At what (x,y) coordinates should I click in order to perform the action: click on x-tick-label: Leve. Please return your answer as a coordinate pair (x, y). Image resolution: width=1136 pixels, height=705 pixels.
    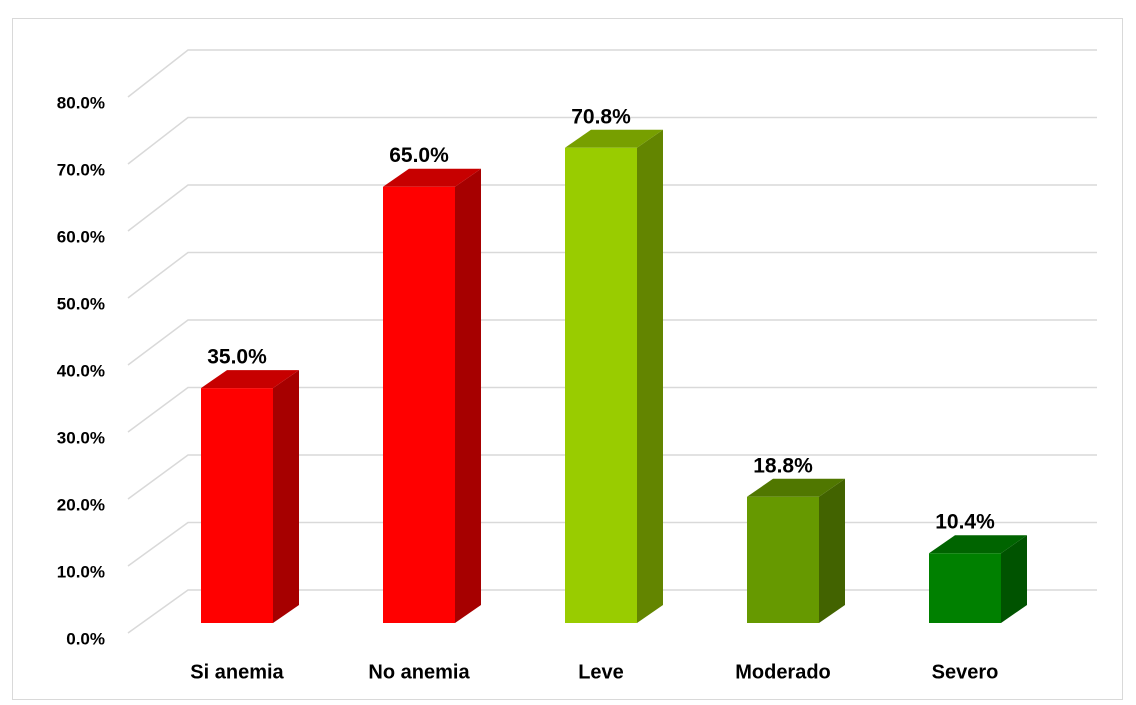
    Looking at the image, I should click on (601, 672).